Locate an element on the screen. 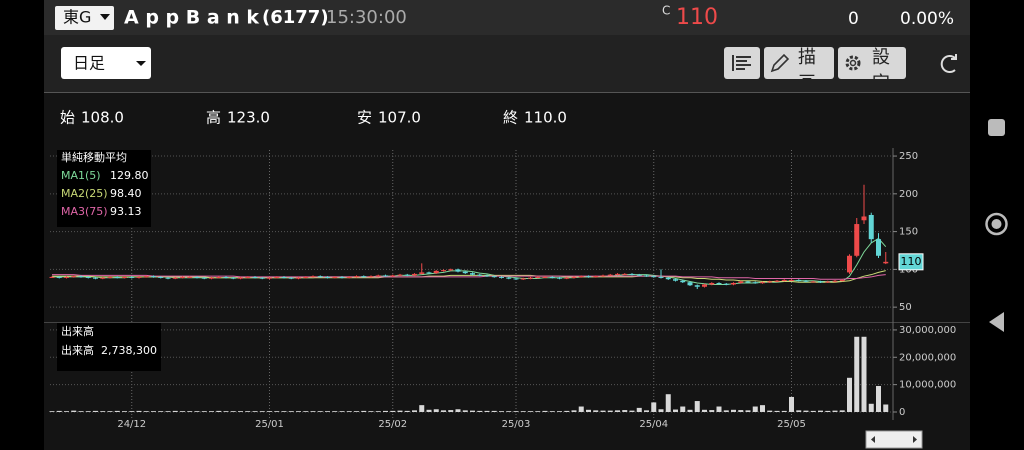 This screenshot has height=450, width=1024. list-button is located at coordinates (742, 63).